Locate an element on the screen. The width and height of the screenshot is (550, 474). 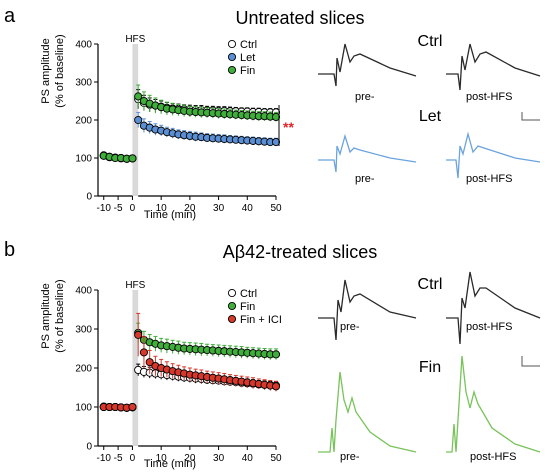
post-label-ctrl-b: post-HFS is located at coordinates (489, 327).